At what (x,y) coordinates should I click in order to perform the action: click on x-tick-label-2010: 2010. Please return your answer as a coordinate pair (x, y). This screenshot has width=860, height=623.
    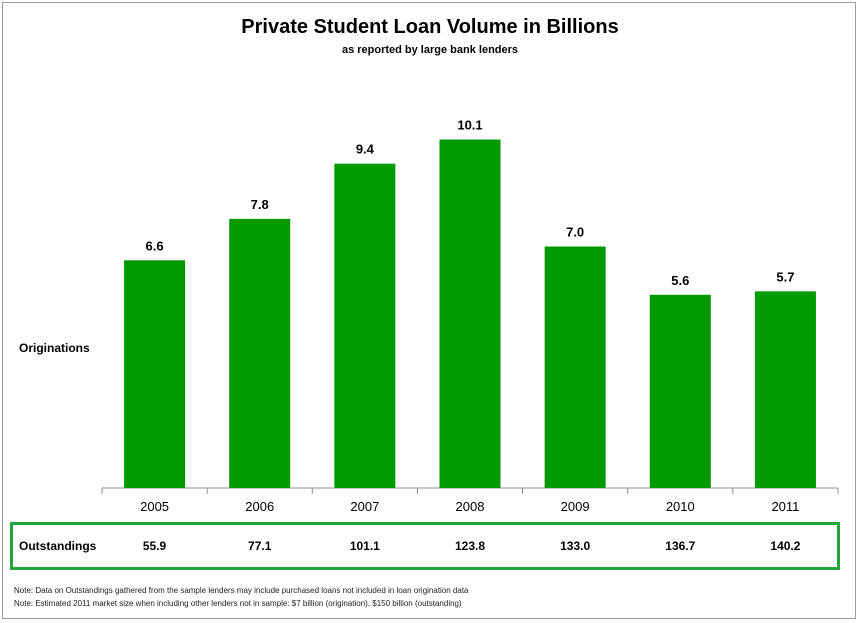
    Looking at the image, I should click on (680, 506).